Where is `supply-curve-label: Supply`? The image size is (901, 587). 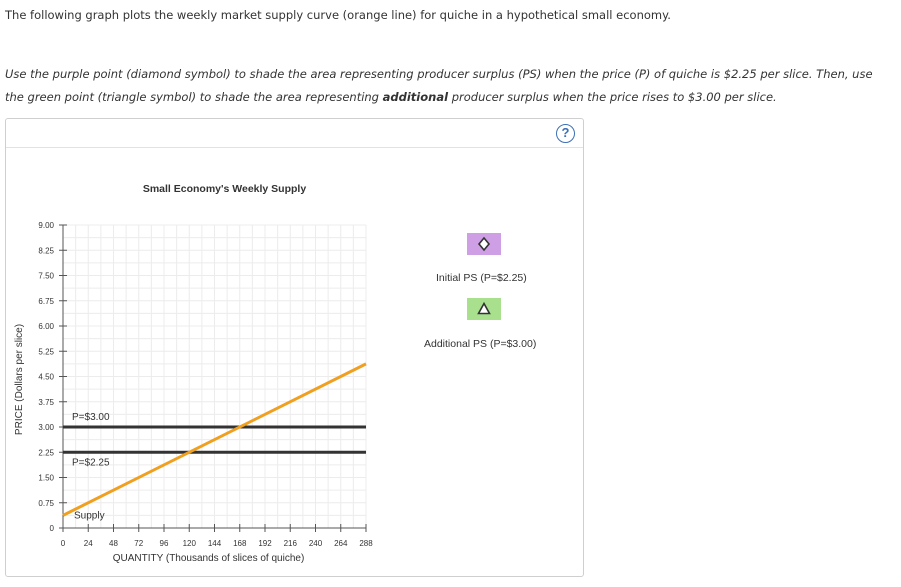 supply-curve-label: Supply is located at coordinates (89, 515).